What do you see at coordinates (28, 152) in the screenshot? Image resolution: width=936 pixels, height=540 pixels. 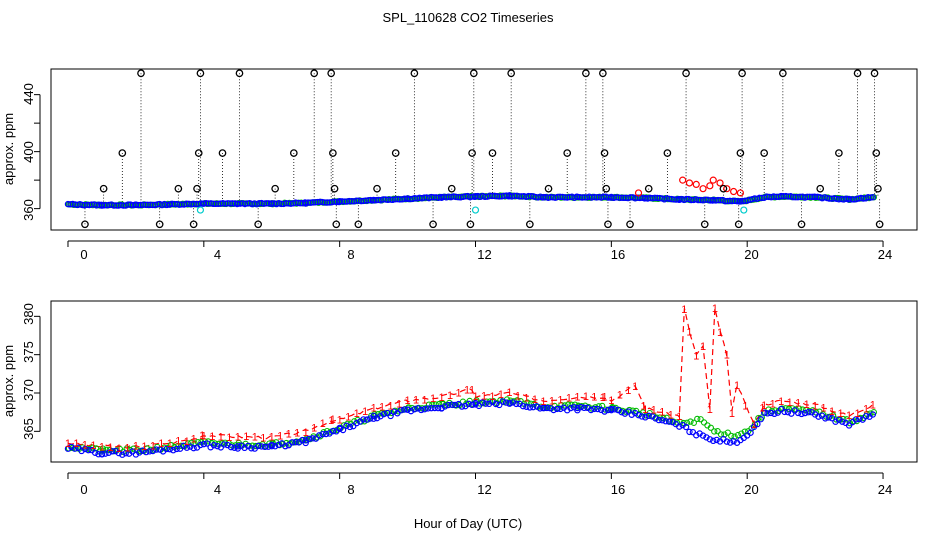 I see `top-y-tick-400: 400` at bounding box center [28, 152].